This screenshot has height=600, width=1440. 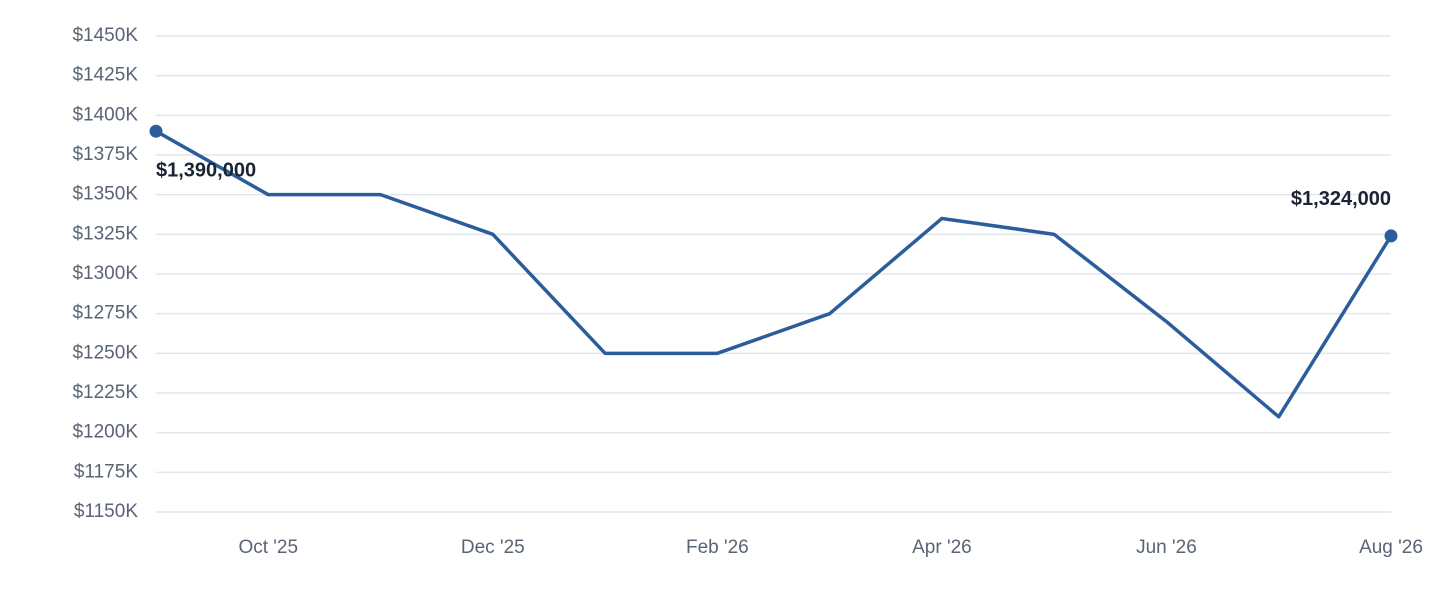 What do you see at coordinates (268, 547) in the screenshot?
I see `x-tick-label: Oct '25` at bounding box center [268, 547].